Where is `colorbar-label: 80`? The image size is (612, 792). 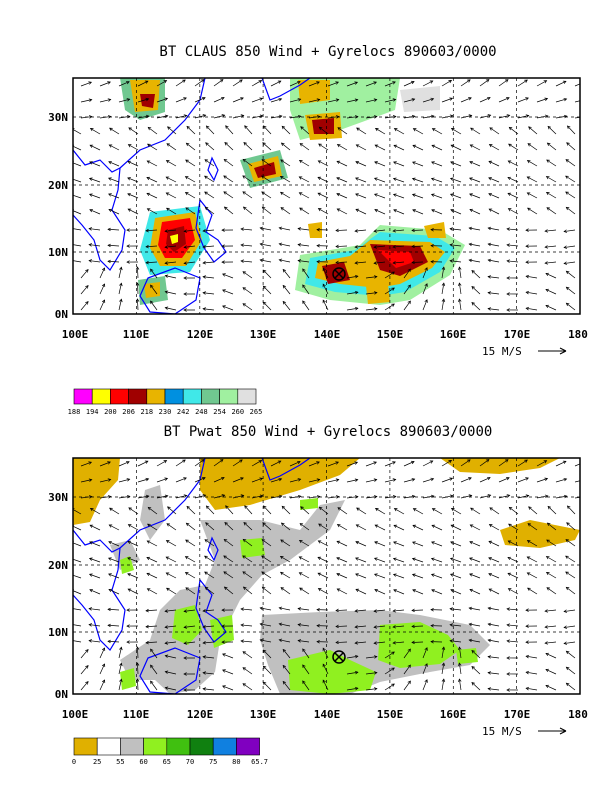 colorbar-label: 80 is located at coordinates (236, 762).